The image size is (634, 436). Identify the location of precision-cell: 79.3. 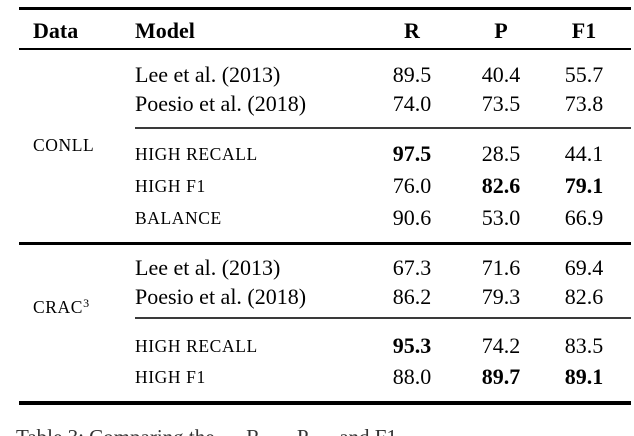
(501, 296).